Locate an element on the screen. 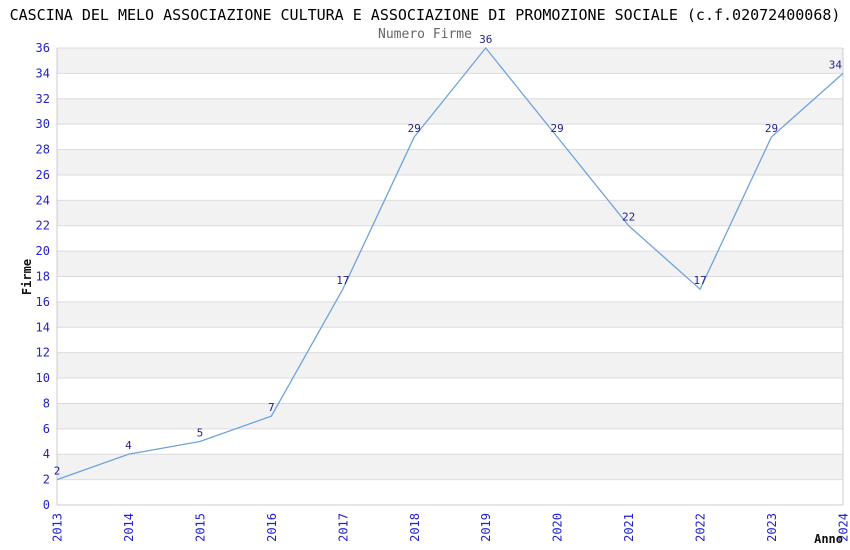 The width and height of the screenshot is (850, 550). y-tick-label: 36 is located at coordinates (43, 48).